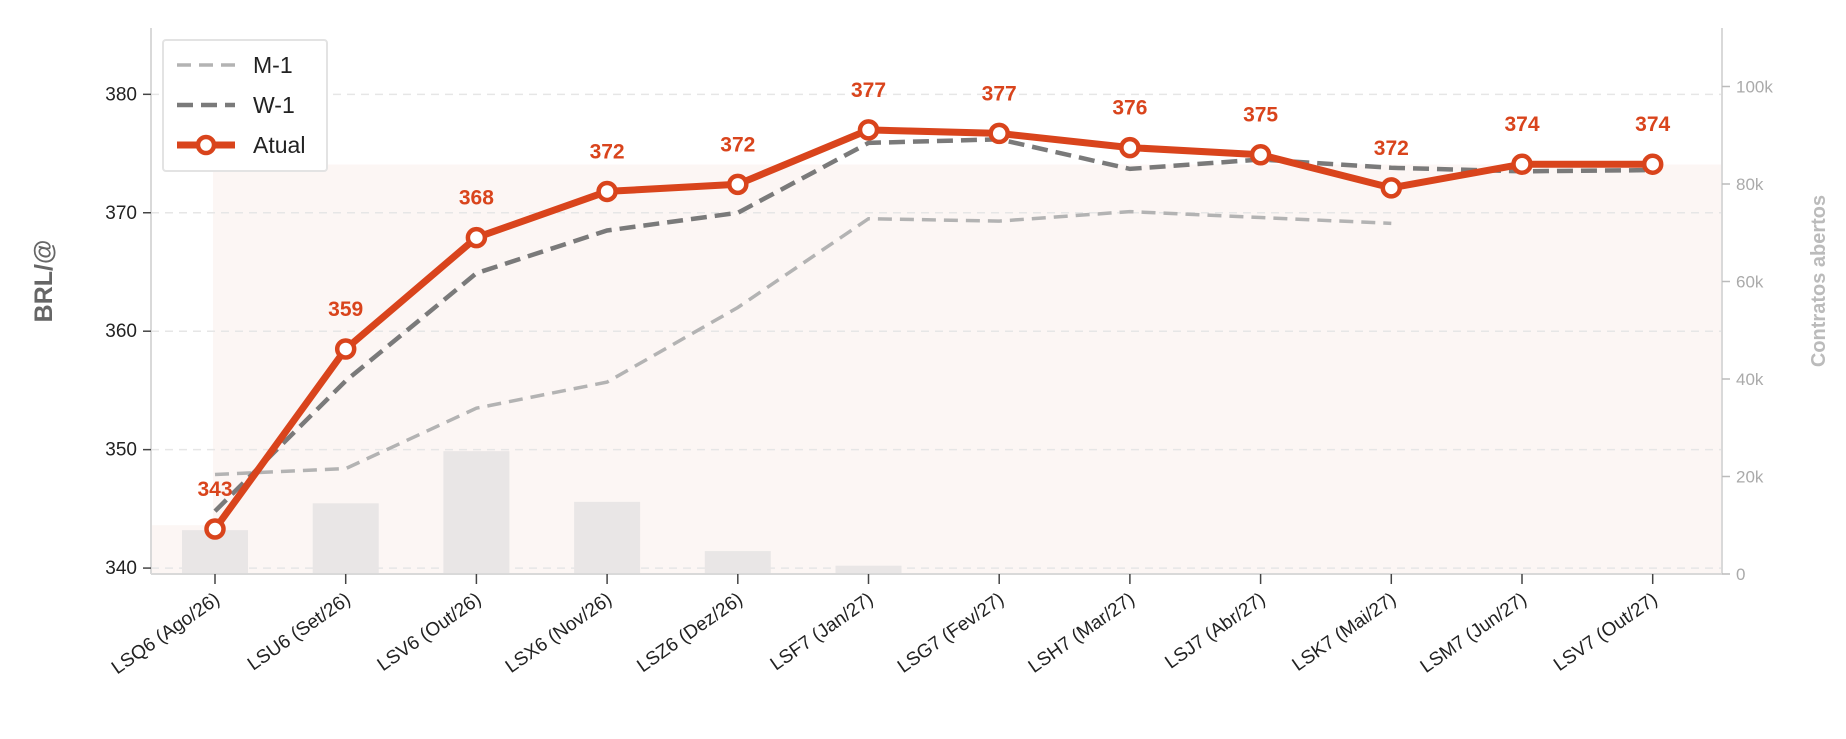 The width and height of the screenshot is (1846, 739). I want to click on x-tick-label: LSF7 (Jan/27), so click(822, 632).